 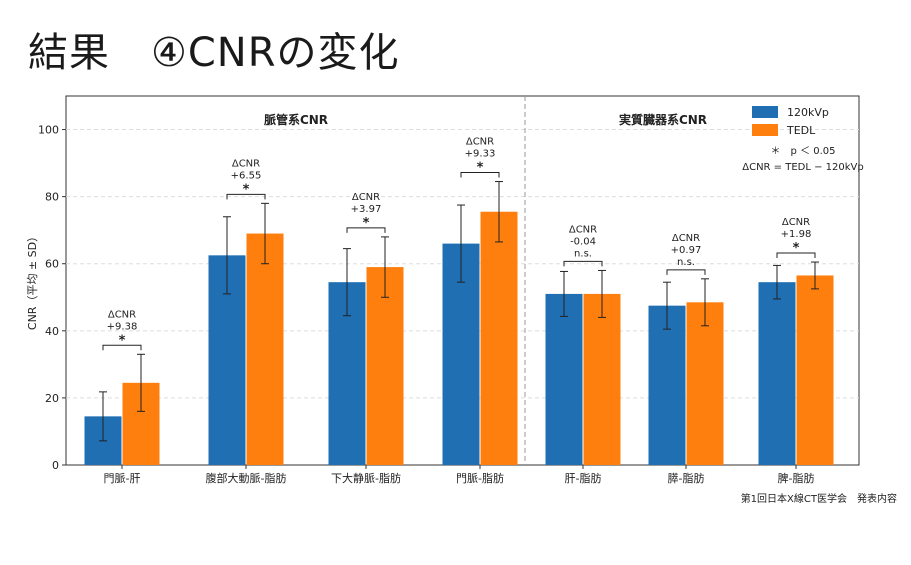 I want to click on y-tick-label: 60, so click(x=52, y=264).